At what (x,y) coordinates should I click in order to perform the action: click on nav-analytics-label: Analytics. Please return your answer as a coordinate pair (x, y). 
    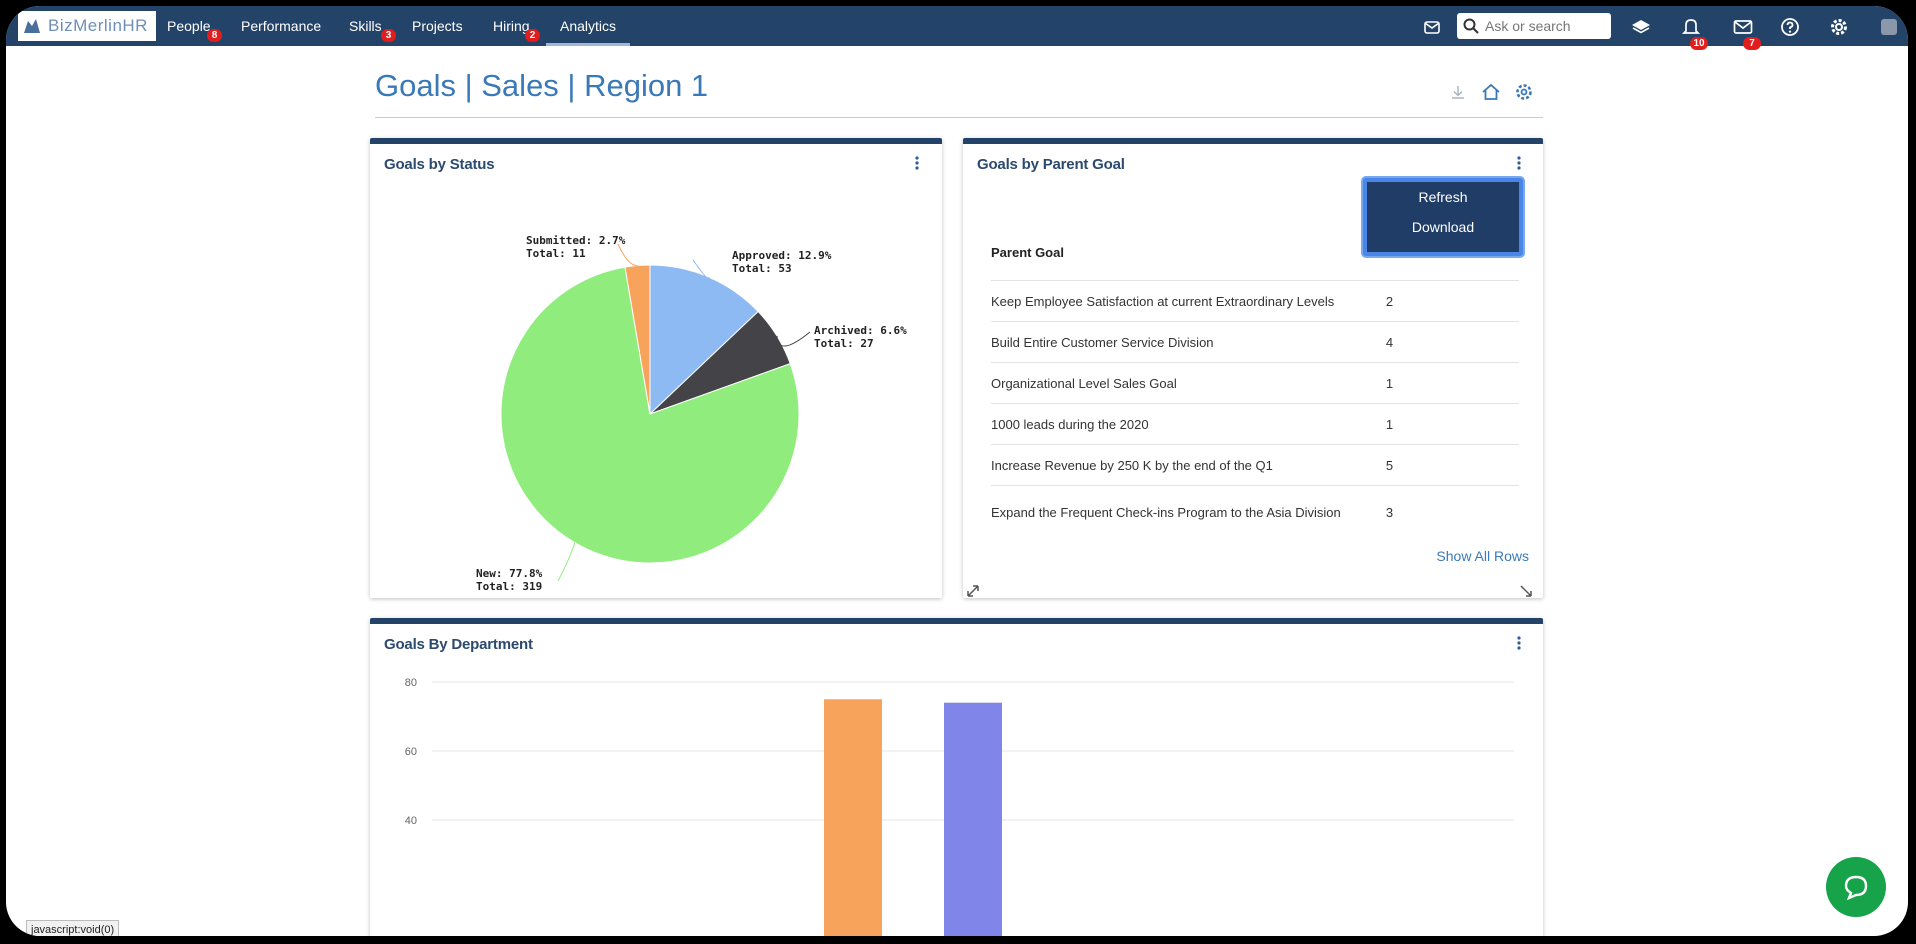
    Looking at the image, I should click on (588, 26).